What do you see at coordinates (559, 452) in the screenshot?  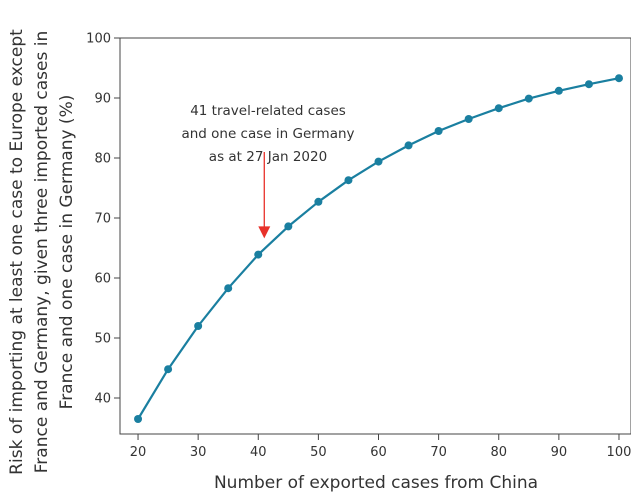 I see `x-tick-label: 90` at bounding box center [559, 452].